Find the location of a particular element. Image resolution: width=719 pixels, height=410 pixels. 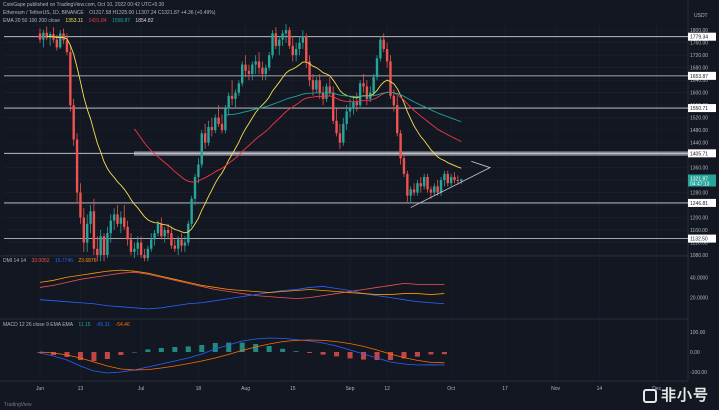

macd-line is located at coordinates (242, 355).